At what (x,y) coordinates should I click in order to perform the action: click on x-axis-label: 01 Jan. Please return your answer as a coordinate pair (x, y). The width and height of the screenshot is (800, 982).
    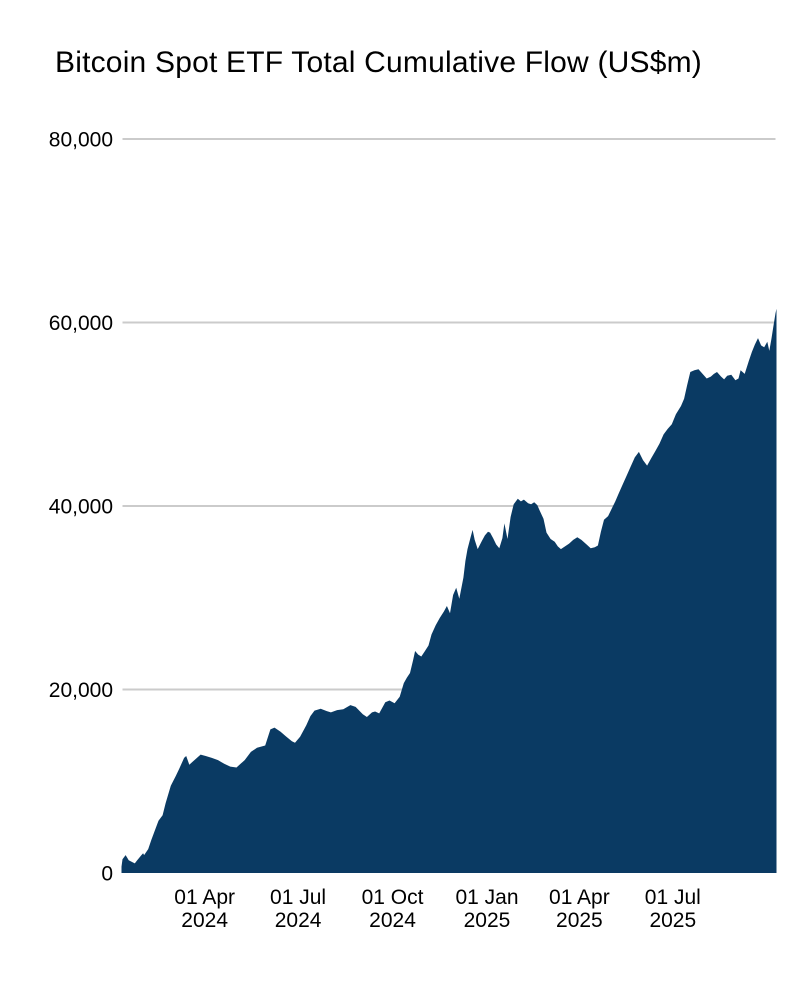
    Looking at the image, I should click on (486, 897).